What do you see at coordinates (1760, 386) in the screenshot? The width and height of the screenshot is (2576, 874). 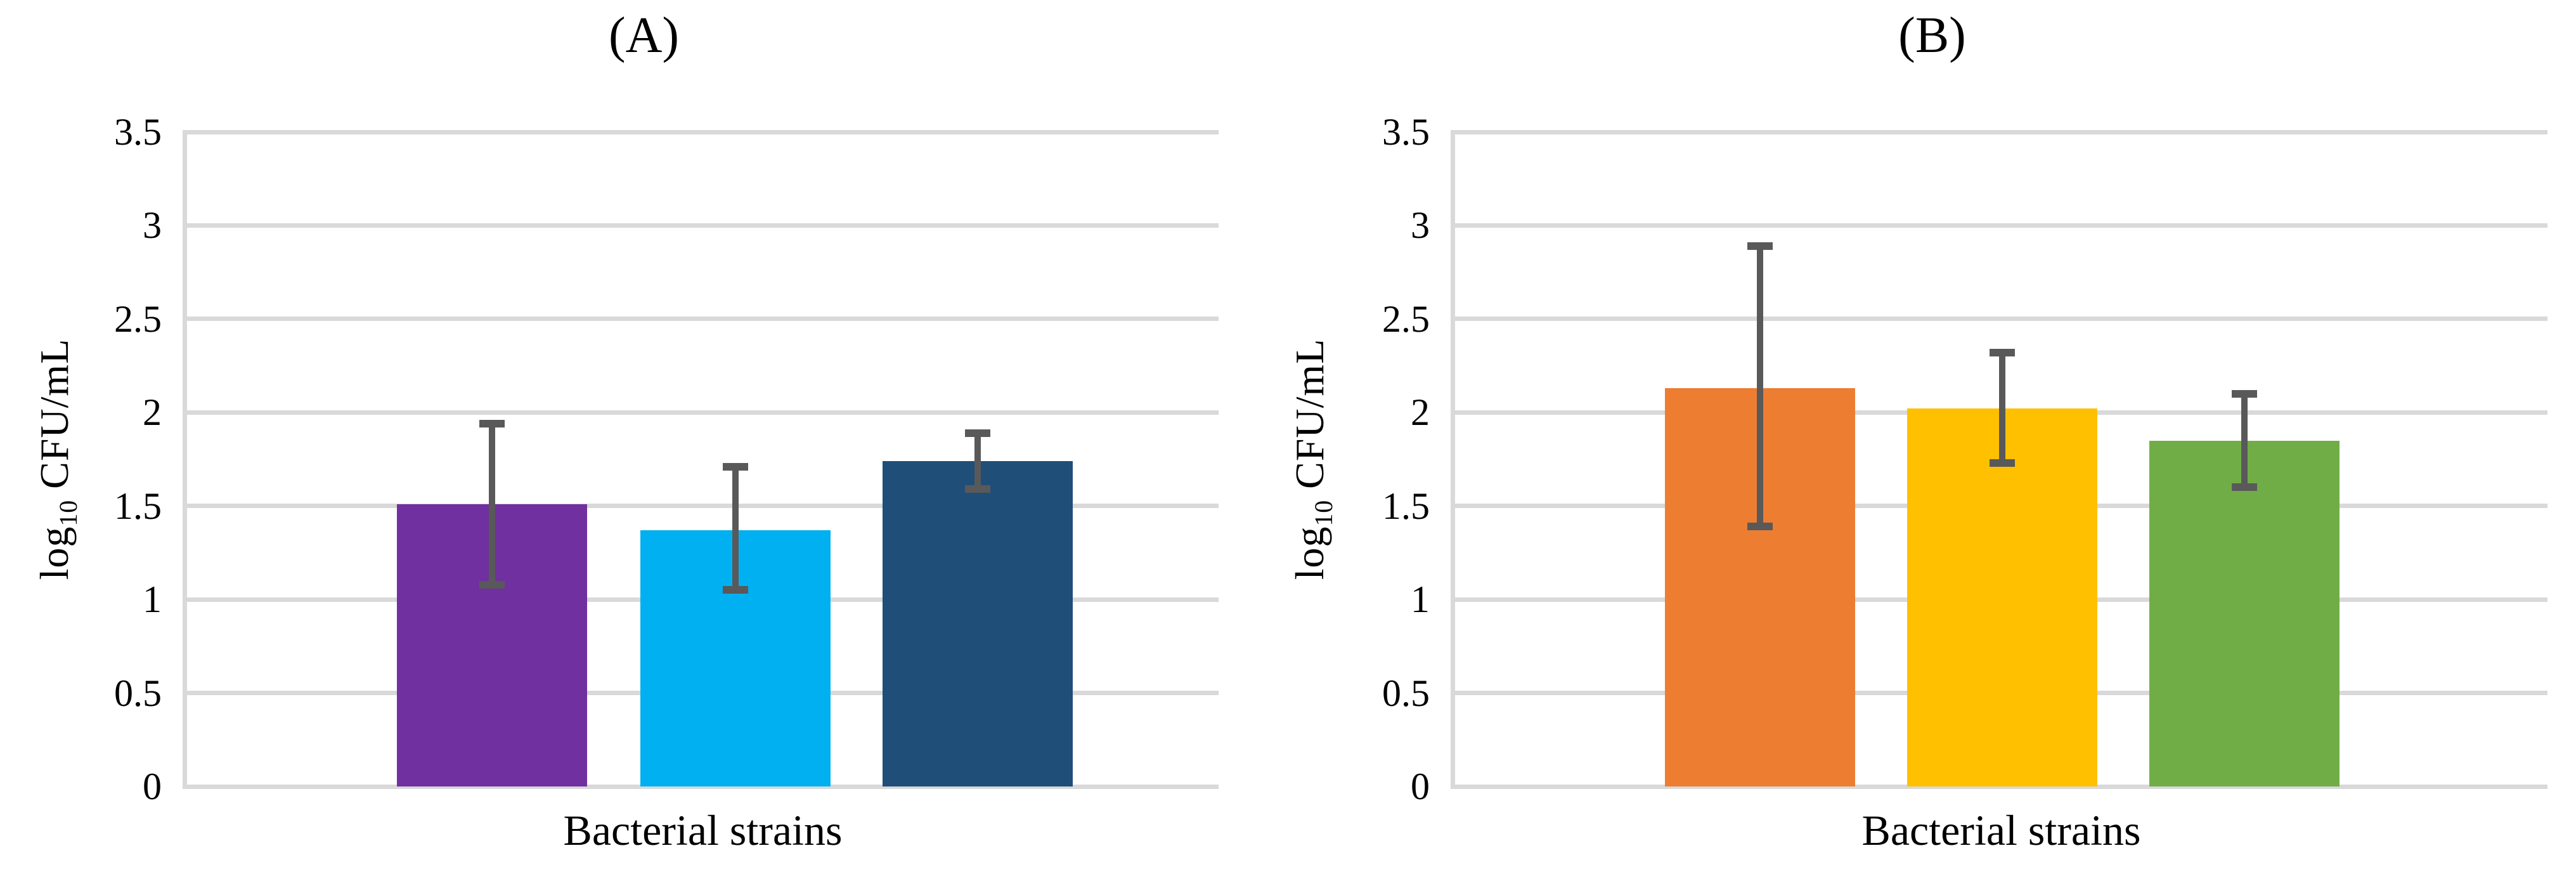 I see `panel-b-error-bar-orange` at bounding box center [1760, 386].